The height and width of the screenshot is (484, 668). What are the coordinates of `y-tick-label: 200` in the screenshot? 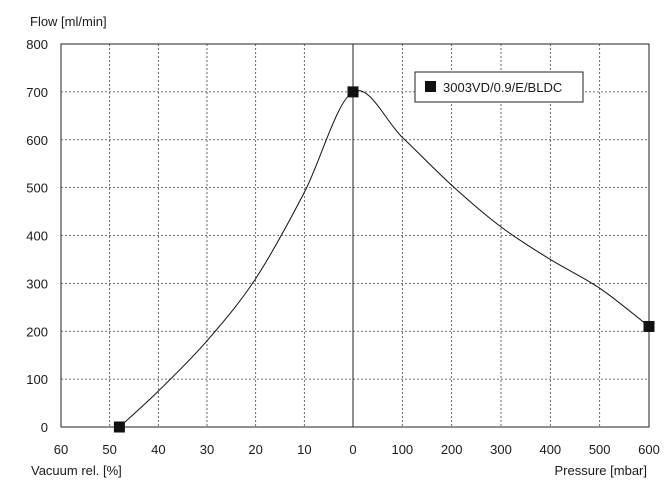 It's located at (37, 331).